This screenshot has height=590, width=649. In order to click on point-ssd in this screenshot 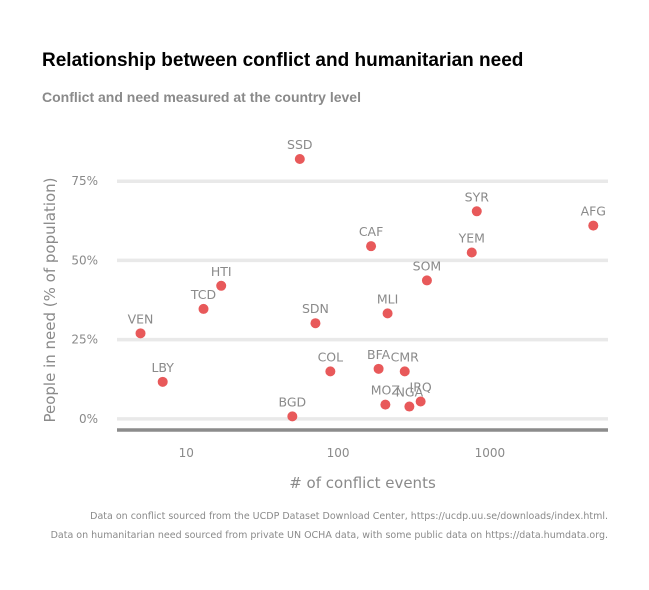, I will do `click(299, 159)`.